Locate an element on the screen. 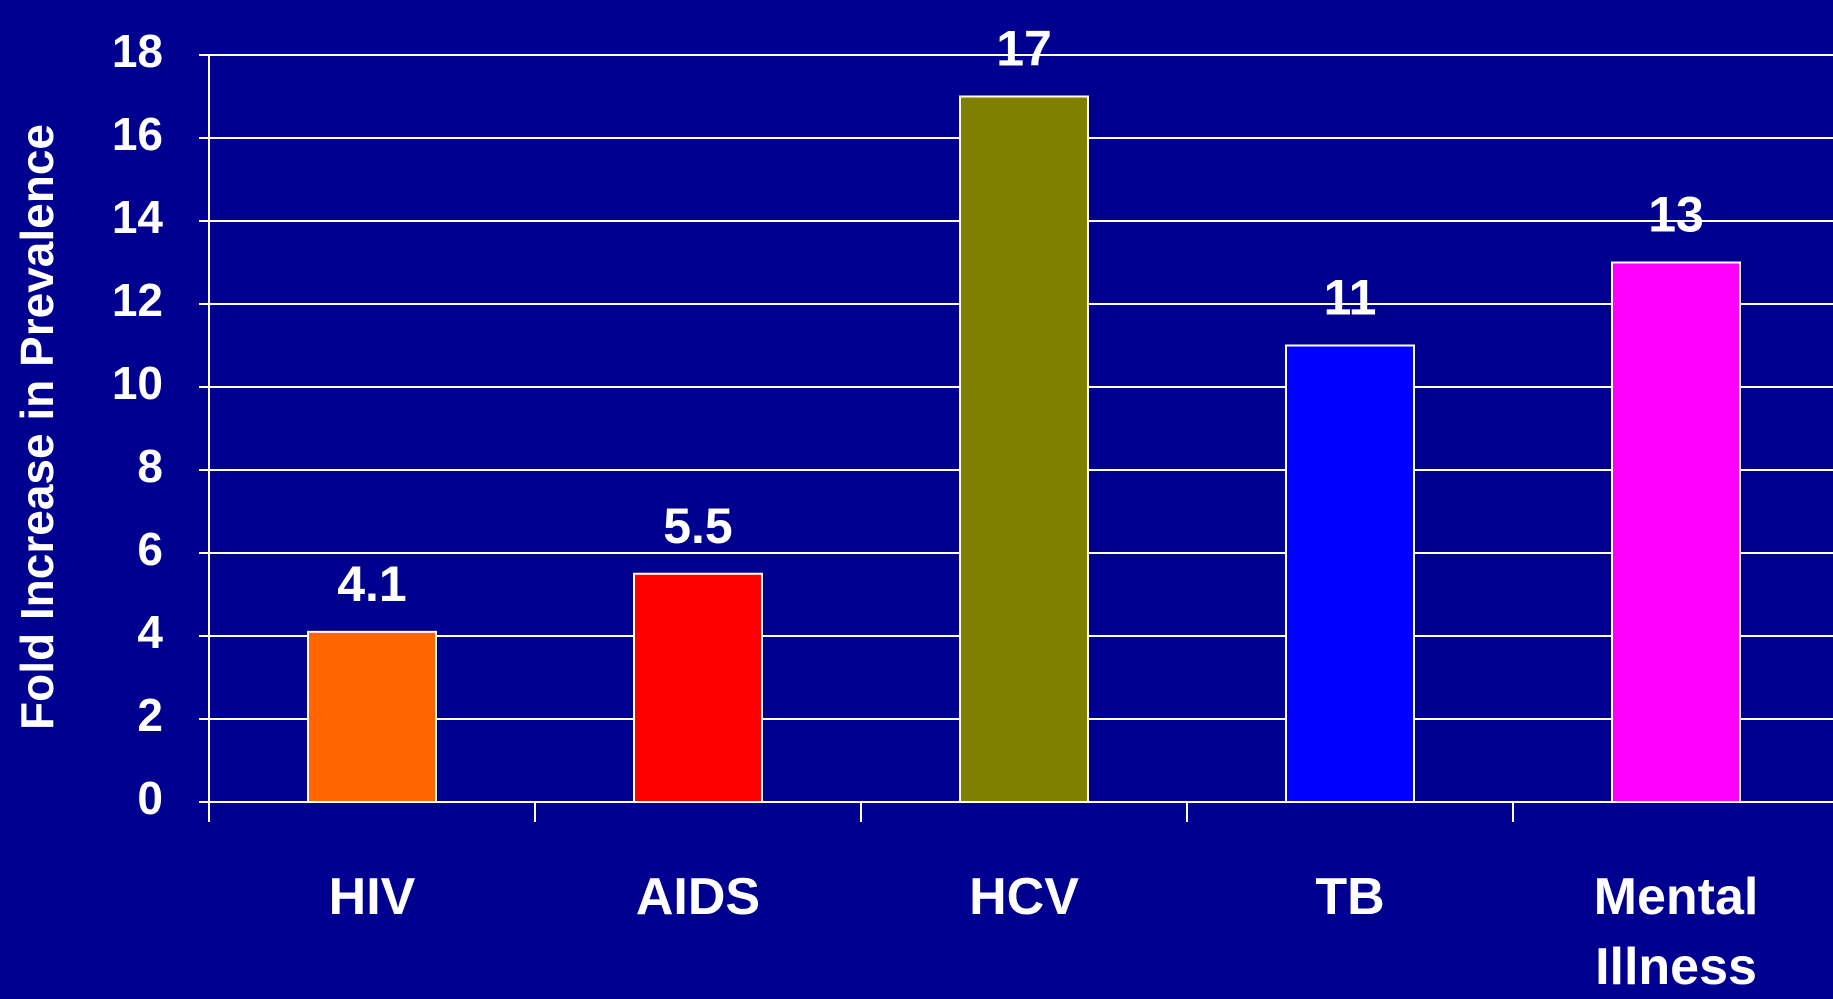 Image resolution: width=1833 pixels, height=999 pixels. y-tick-label: 8 is located at coordinates (150, 466).